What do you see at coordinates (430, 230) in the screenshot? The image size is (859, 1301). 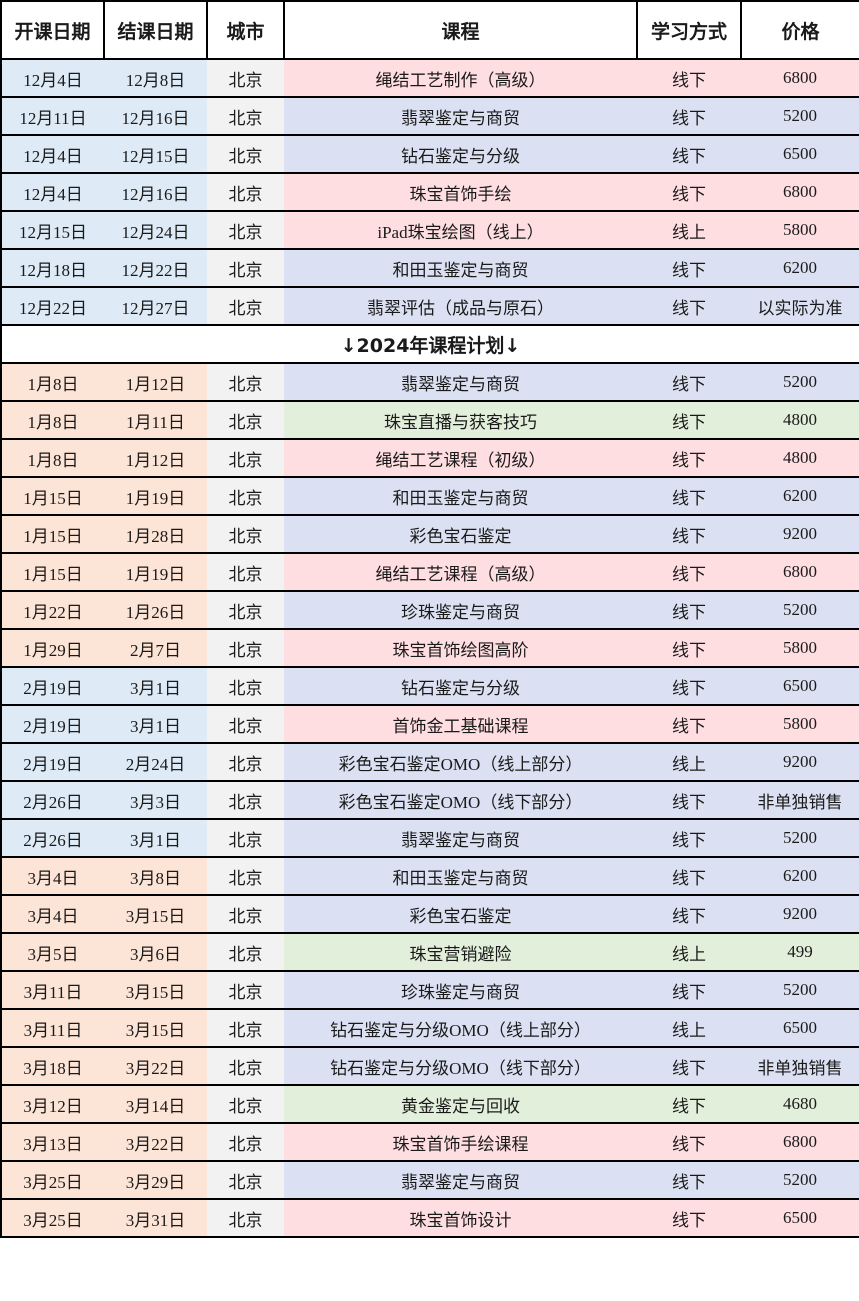 I see `course-row: 12月15日 12月24日 北京 iPad珠宝绘图（线上） 线上 5800` at bounding box center [430, 230].